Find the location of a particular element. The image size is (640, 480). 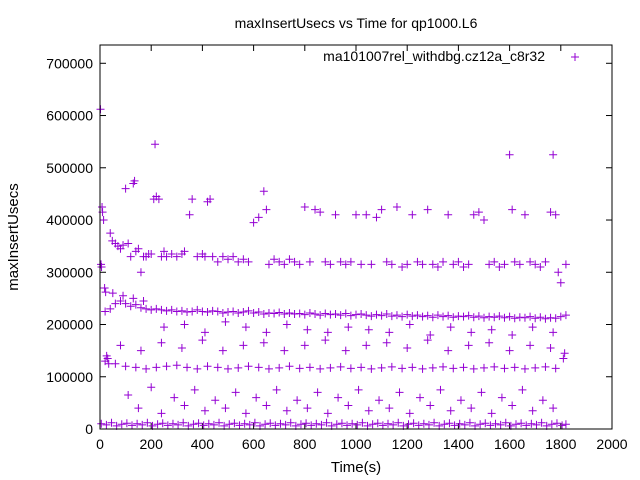

x-tick-label: 200 is located at coordinates (152, 444).